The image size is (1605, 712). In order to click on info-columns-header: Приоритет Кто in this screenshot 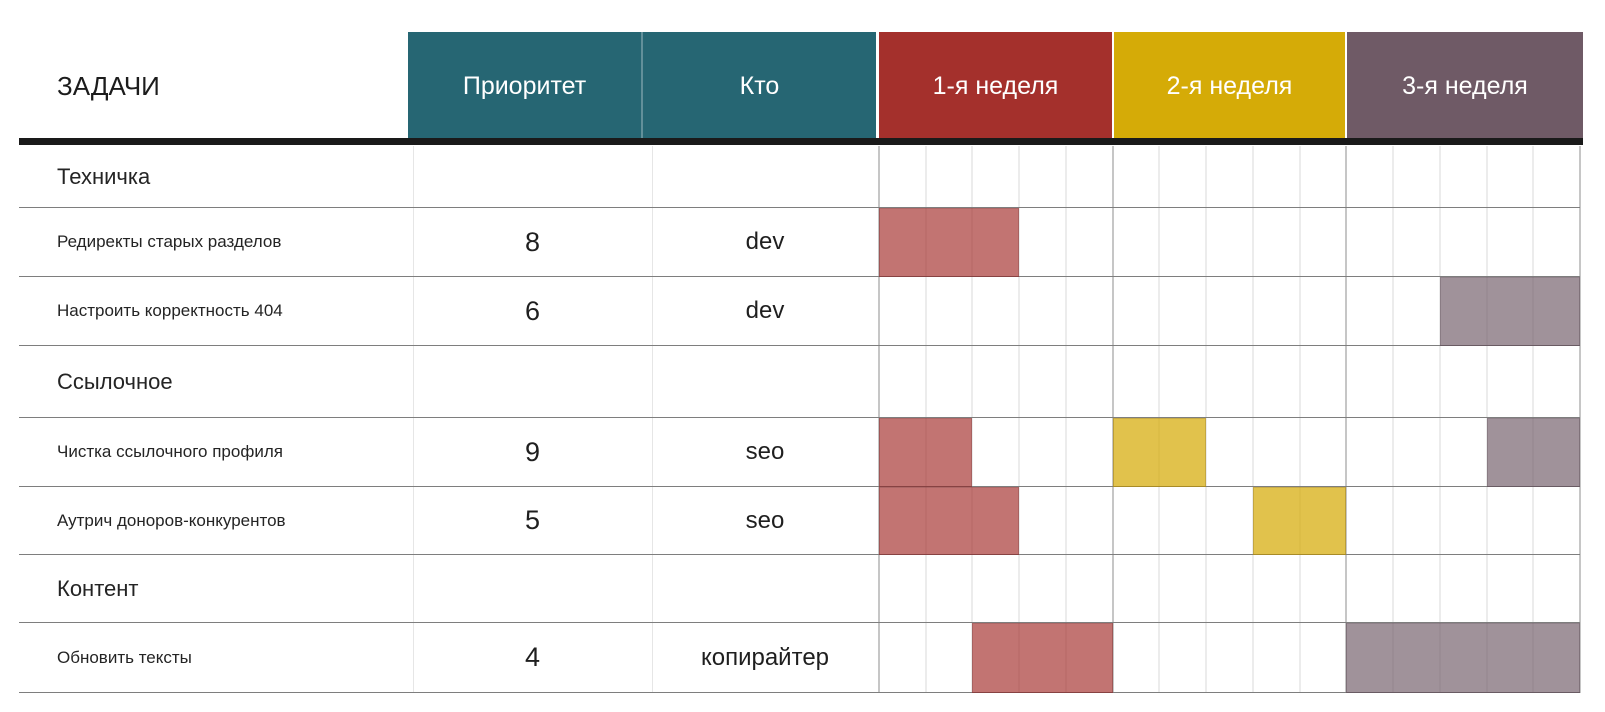, I will do `click(642, 86)`.